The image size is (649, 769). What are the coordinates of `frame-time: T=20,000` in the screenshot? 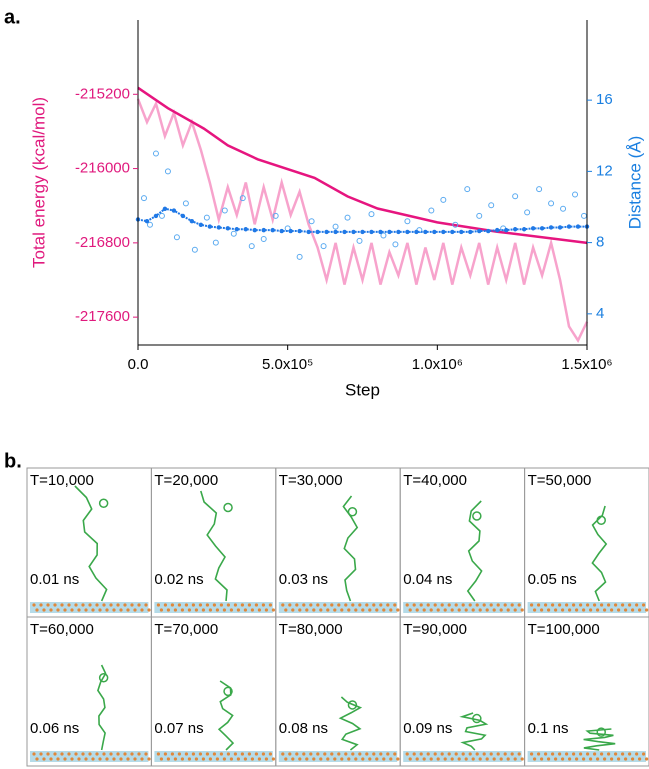 It's located at (186, 480).